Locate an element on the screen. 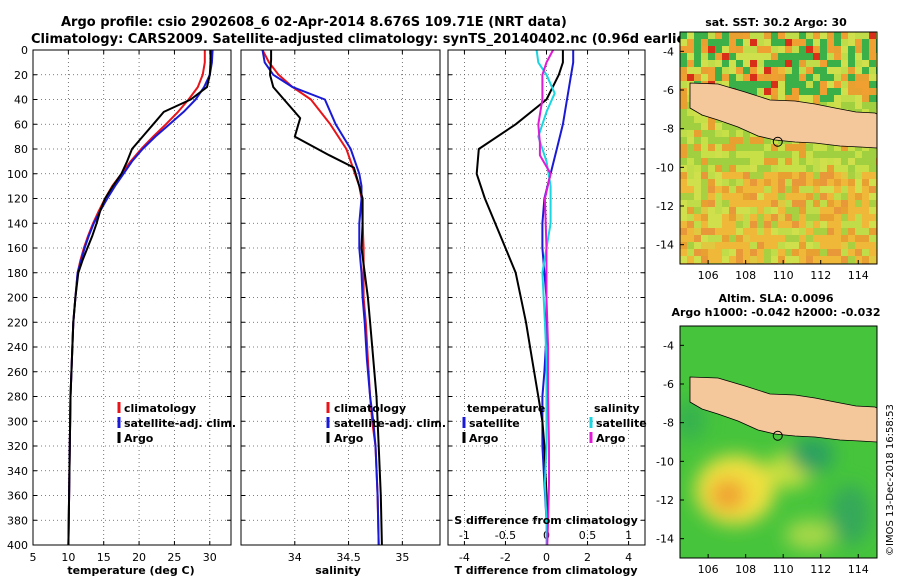 The width and height of the screenshot is (900, 580). map-y-tick-label: -6 is located at coordinates (668, 90).